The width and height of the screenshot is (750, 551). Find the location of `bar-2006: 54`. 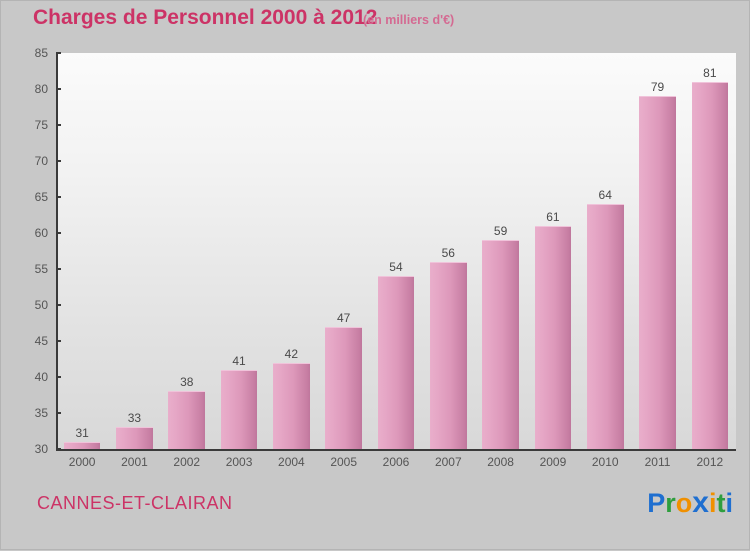

bar-2006: 54 is located at coordinates (396, 354).